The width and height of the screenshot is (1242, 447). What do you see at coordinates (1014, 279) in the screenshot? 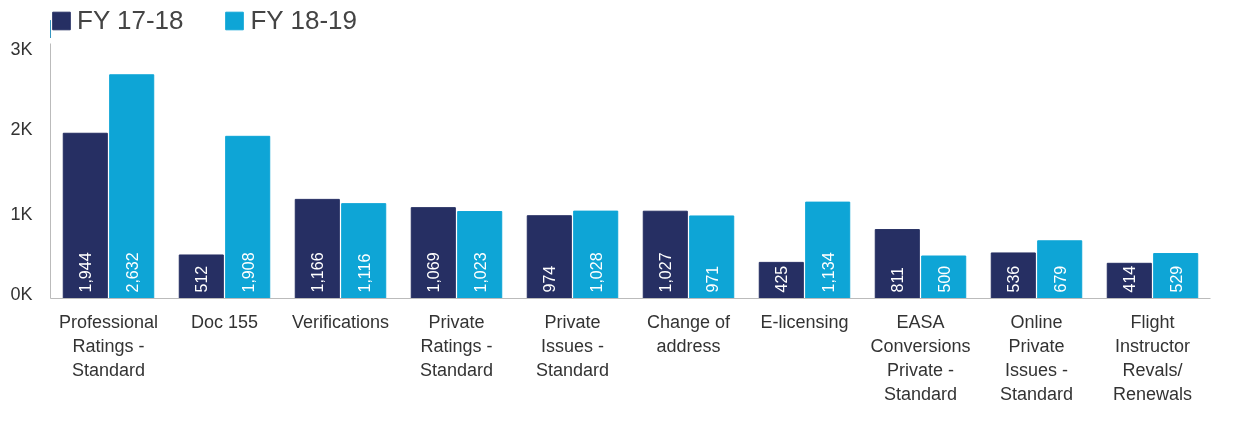
I see `data-label: 536` at bounding box center [1014, 279].